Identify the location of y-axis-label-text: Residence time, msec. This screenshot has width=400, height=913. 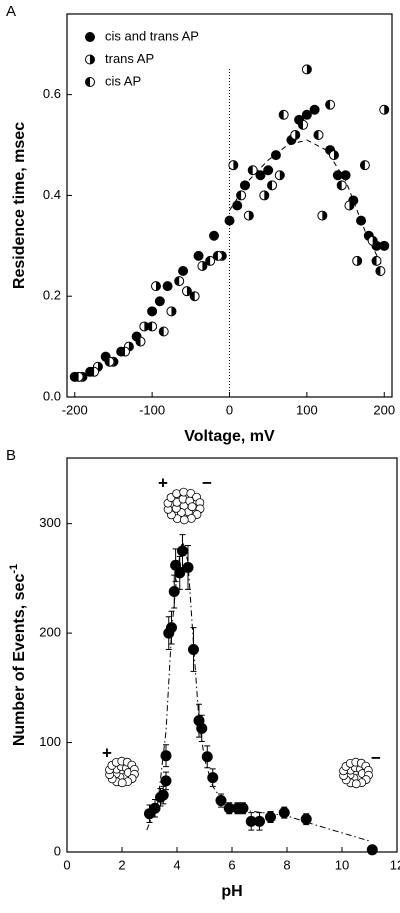
(19, 205).